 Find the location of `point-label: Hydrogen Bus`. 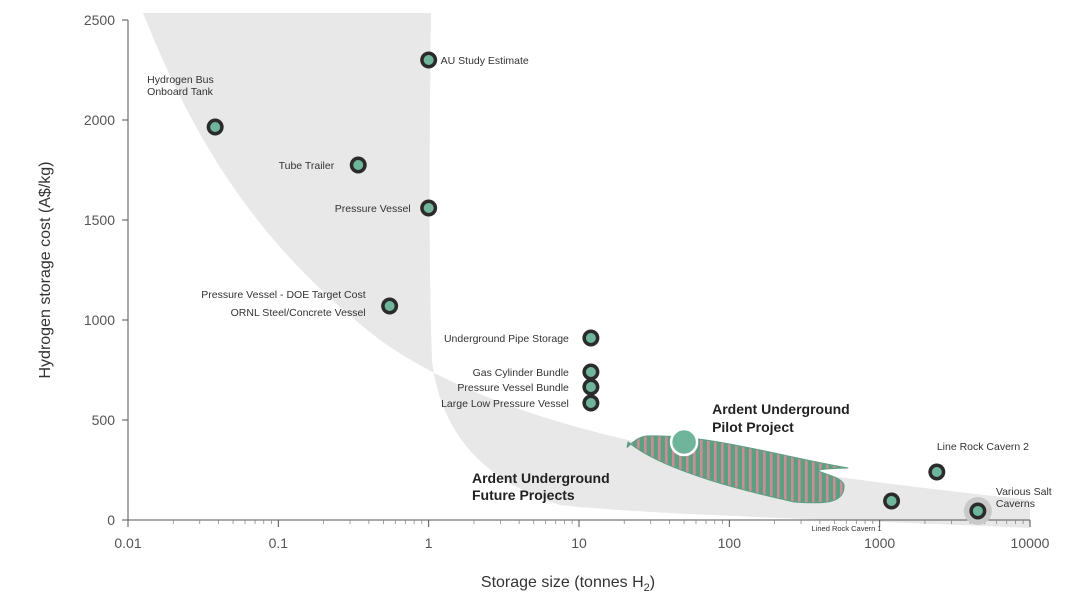

point-label: Hydrogen Bus is located at coordinates (180, 80).